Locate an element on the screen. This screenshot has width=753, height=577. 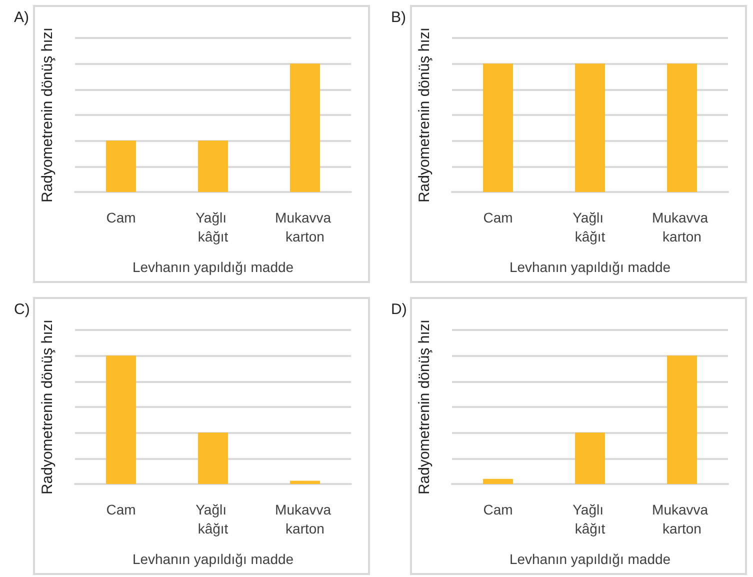
chart-title: A) is located at coordinates (22, 17).